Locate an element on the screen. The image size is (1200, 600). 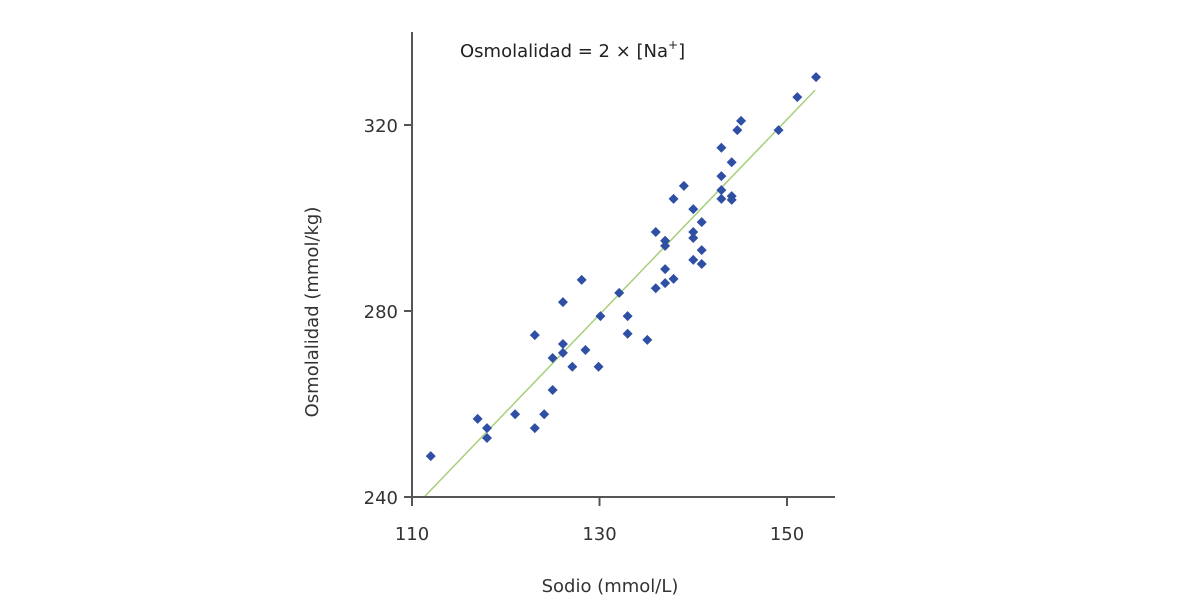
x-tick-label: 150 is located at coordinates (787, 534).